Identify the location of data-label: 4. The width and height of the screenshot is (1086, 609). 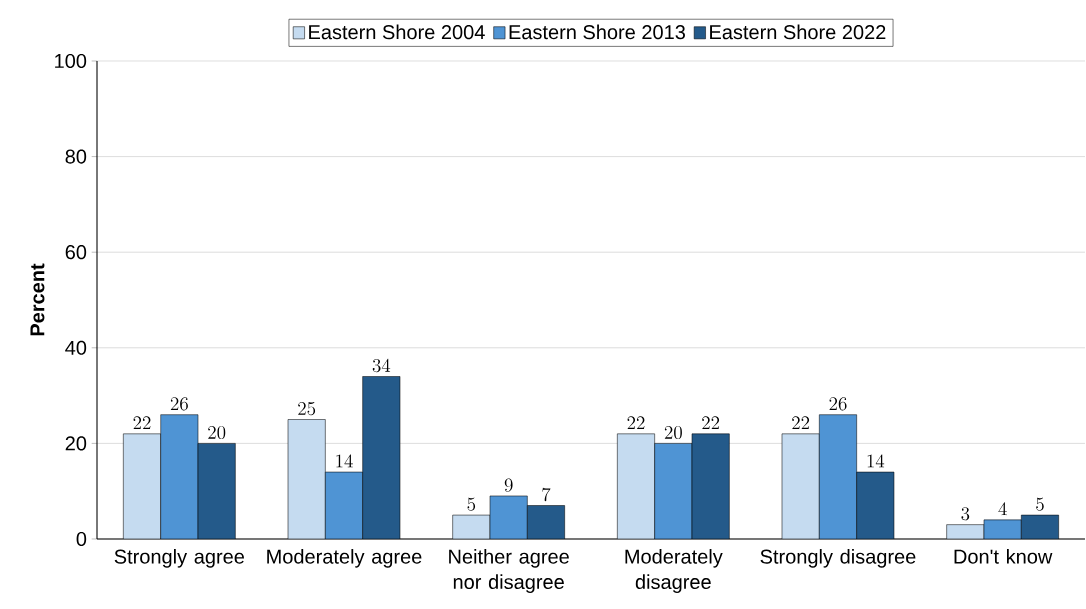
(1002, 509).